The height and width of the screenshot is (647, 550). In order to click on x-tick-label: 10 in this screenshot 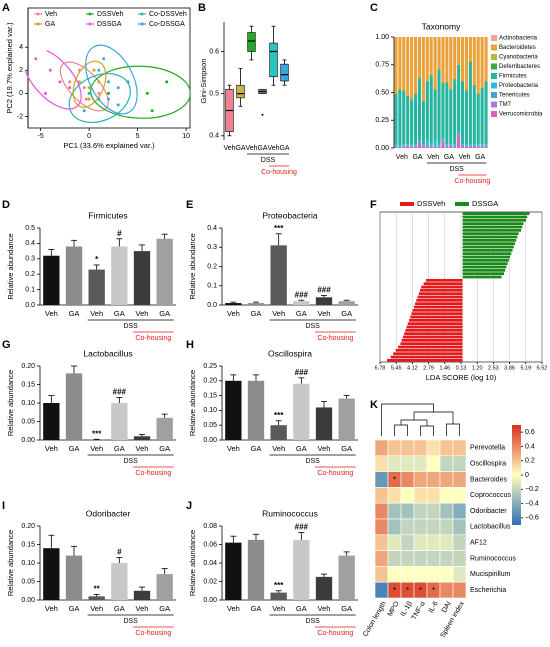, I will do `click(186, 136)`.